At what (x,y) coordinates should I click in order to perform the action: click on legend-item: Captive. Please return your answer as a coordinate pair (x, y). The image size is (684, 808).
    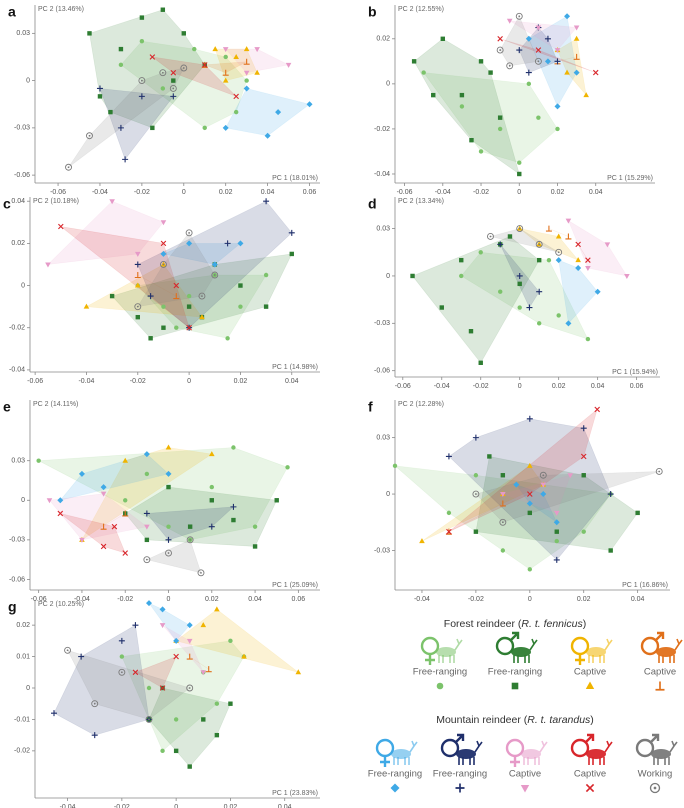
    Looking at the image, I should click on (526, 765).